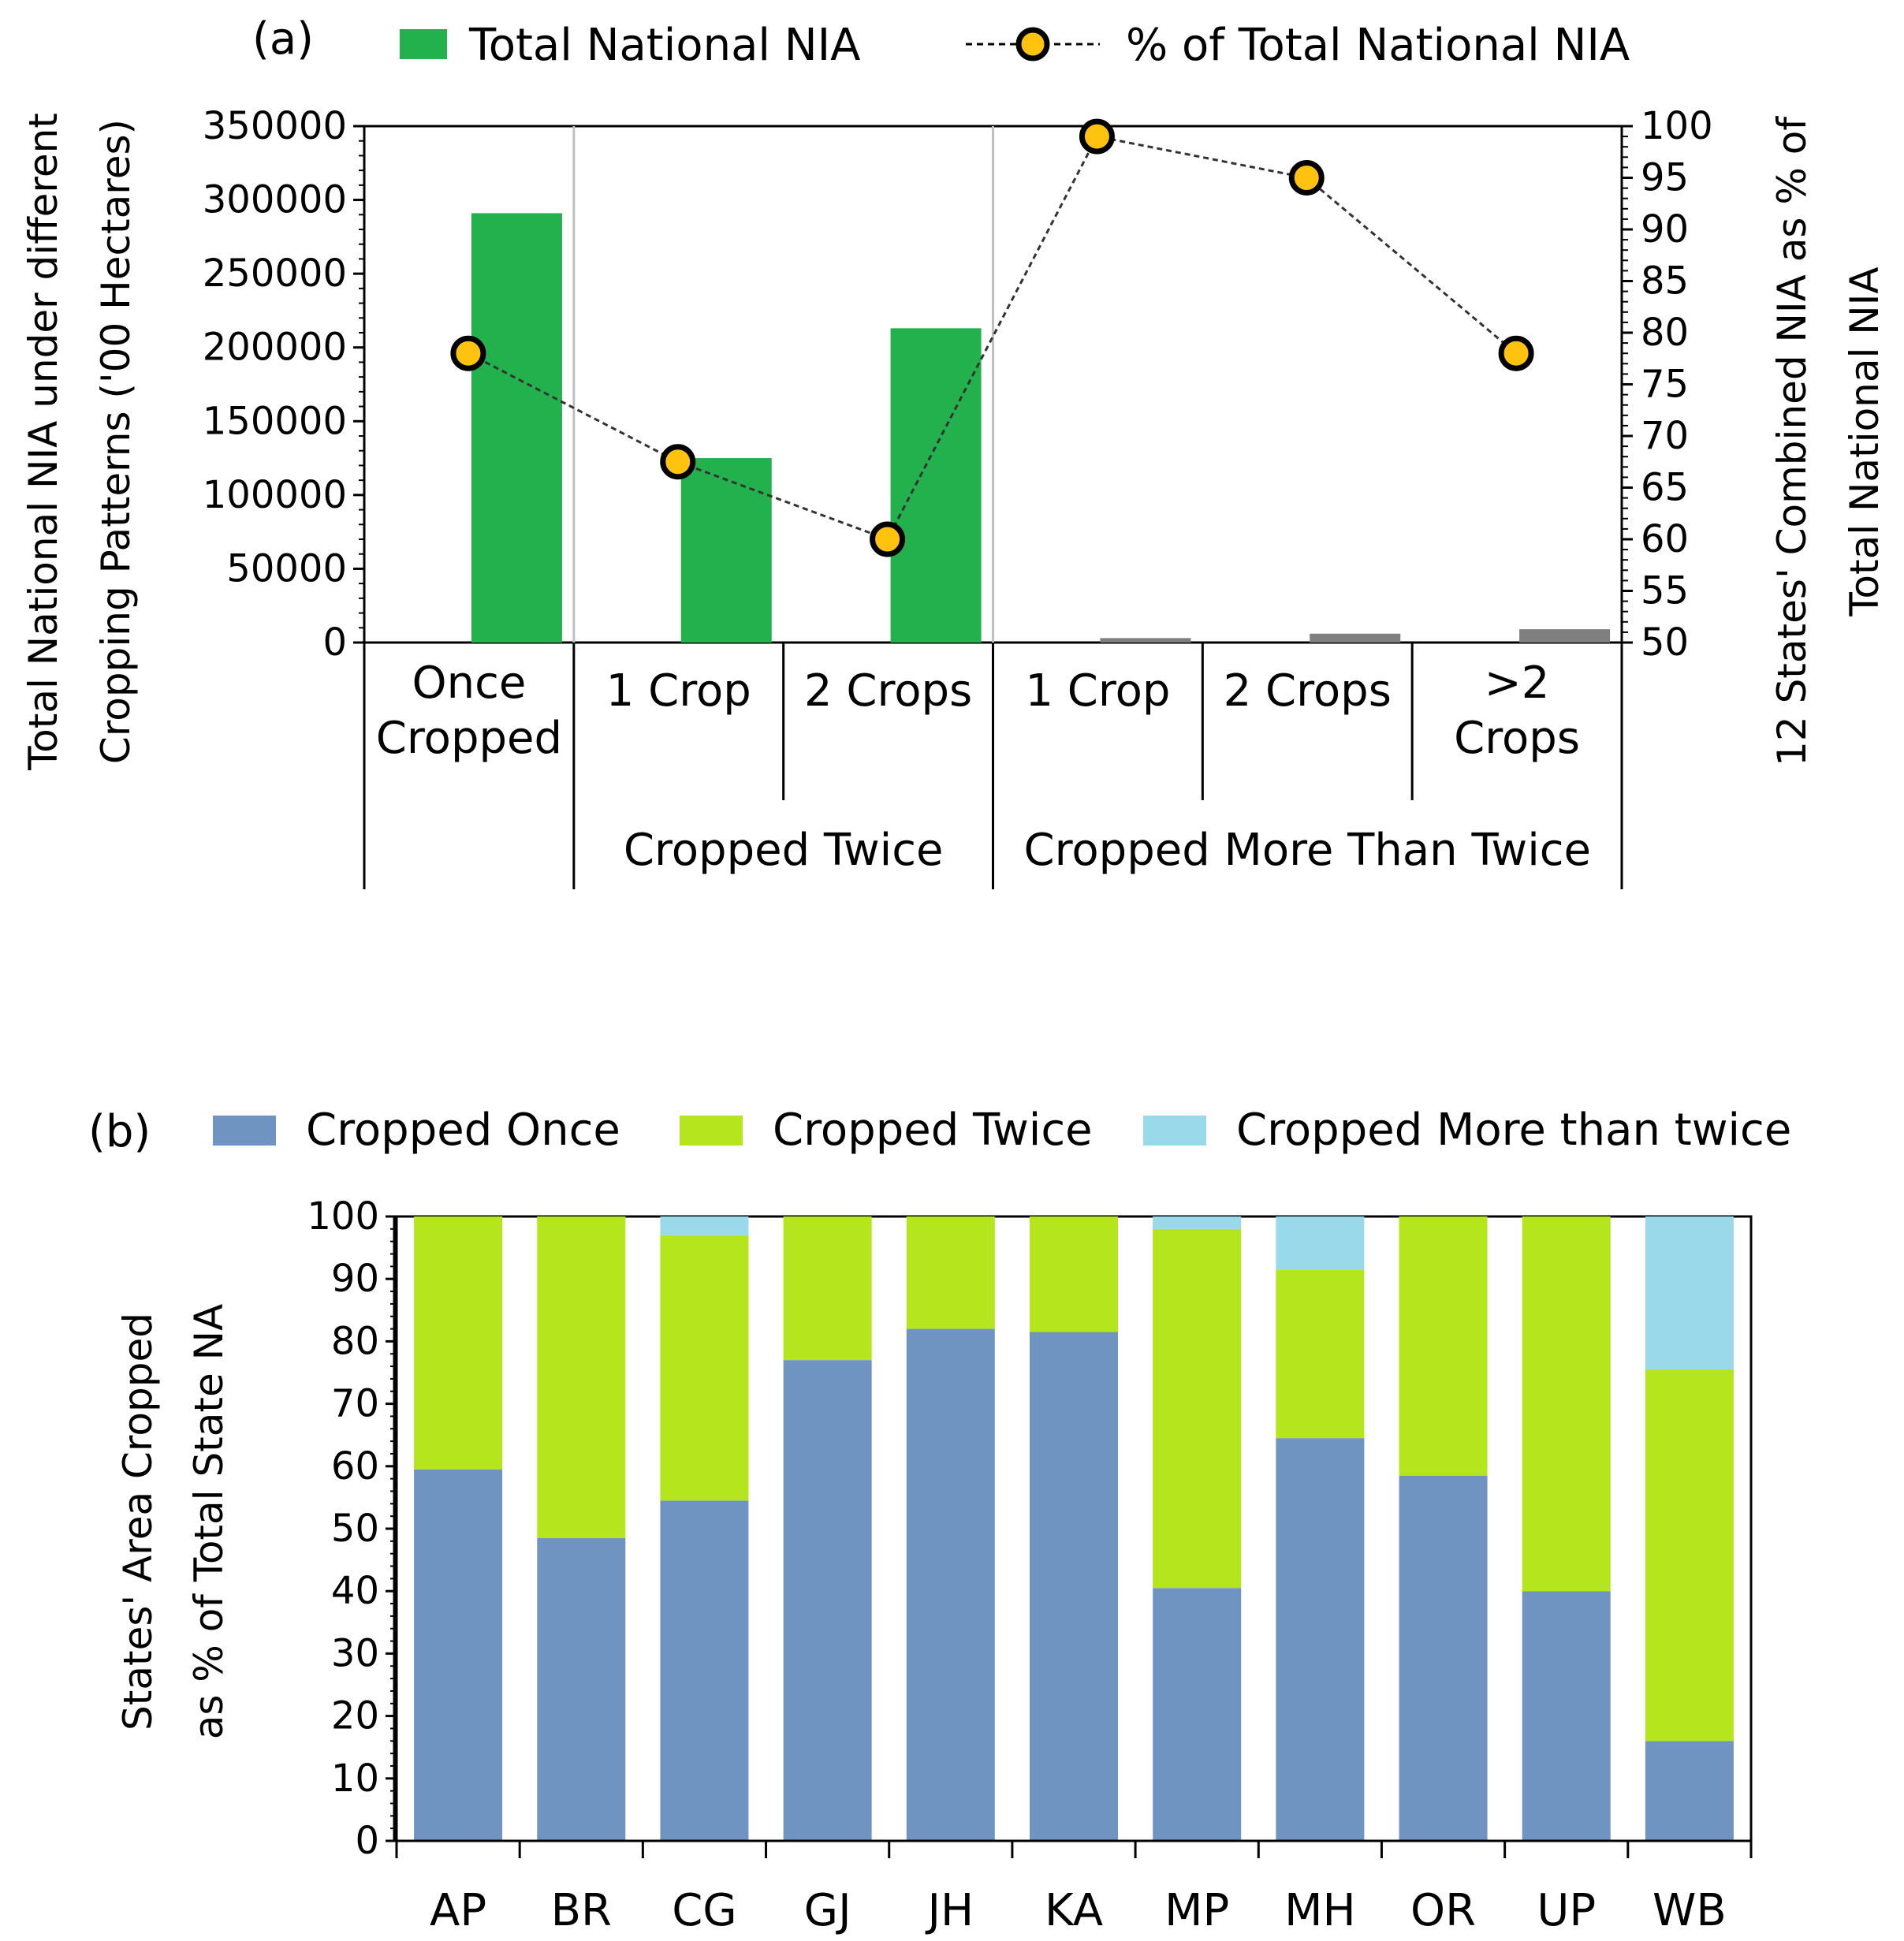 This screenshot has height=1941, width=1904. I want to click on left-axis-title-line: Cropping Patterns ('00 Hectares), so click(116, 441).